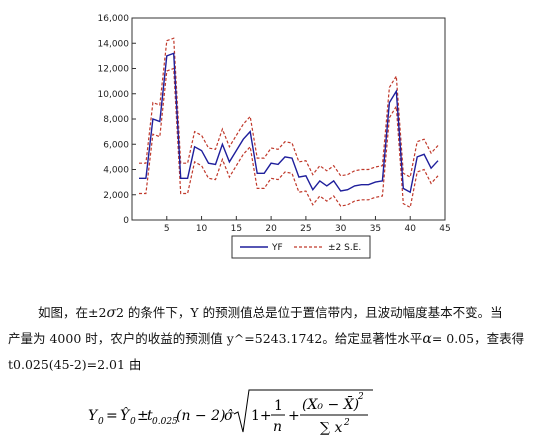  I want to click on formula-frac2-den-exp: 2, so click(346, 423).